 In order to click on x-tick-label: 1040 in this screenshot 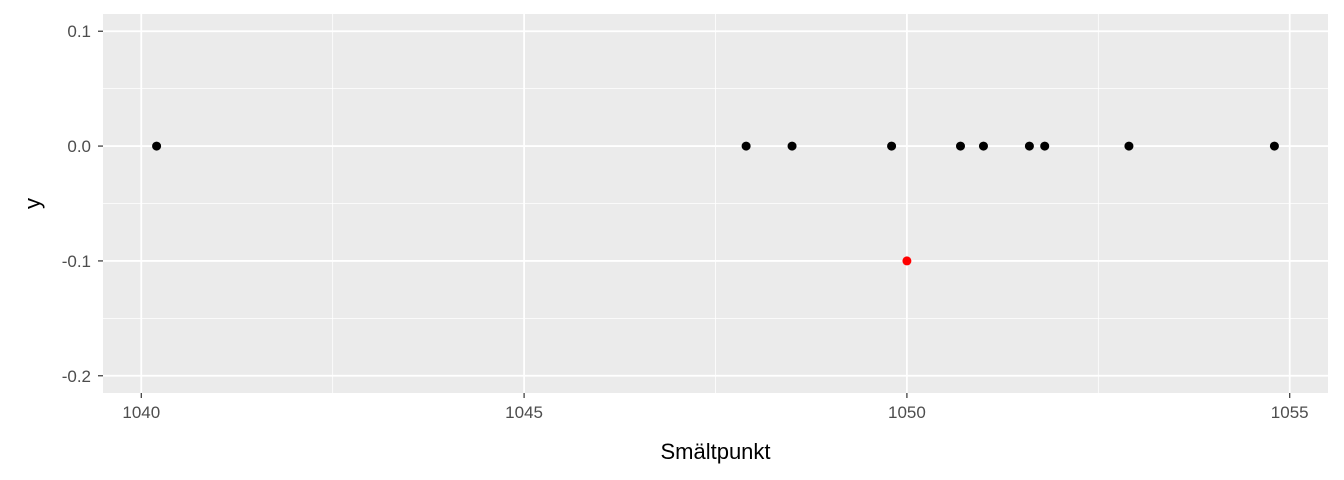, I will do `click(141, 412)`.